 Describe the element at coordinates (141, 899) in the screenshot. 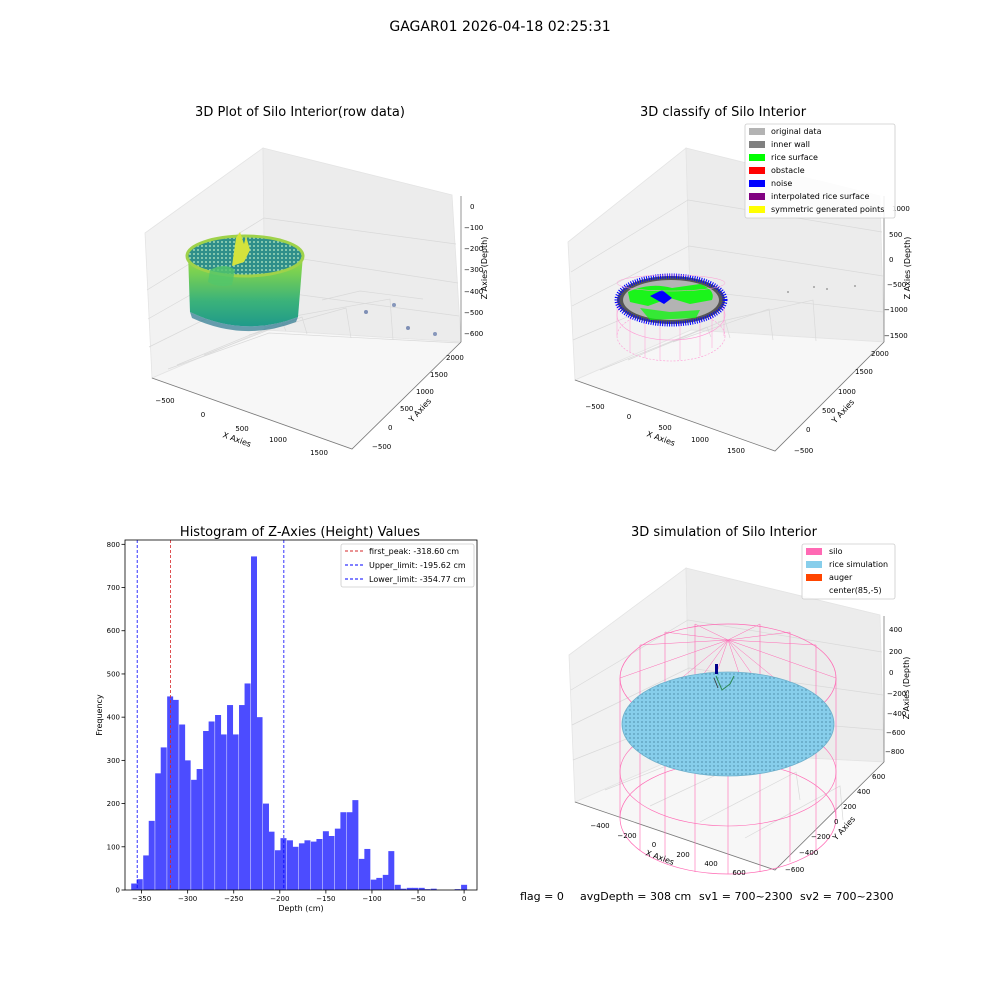

I see `histogram-x-tick-label: −350` at that location.